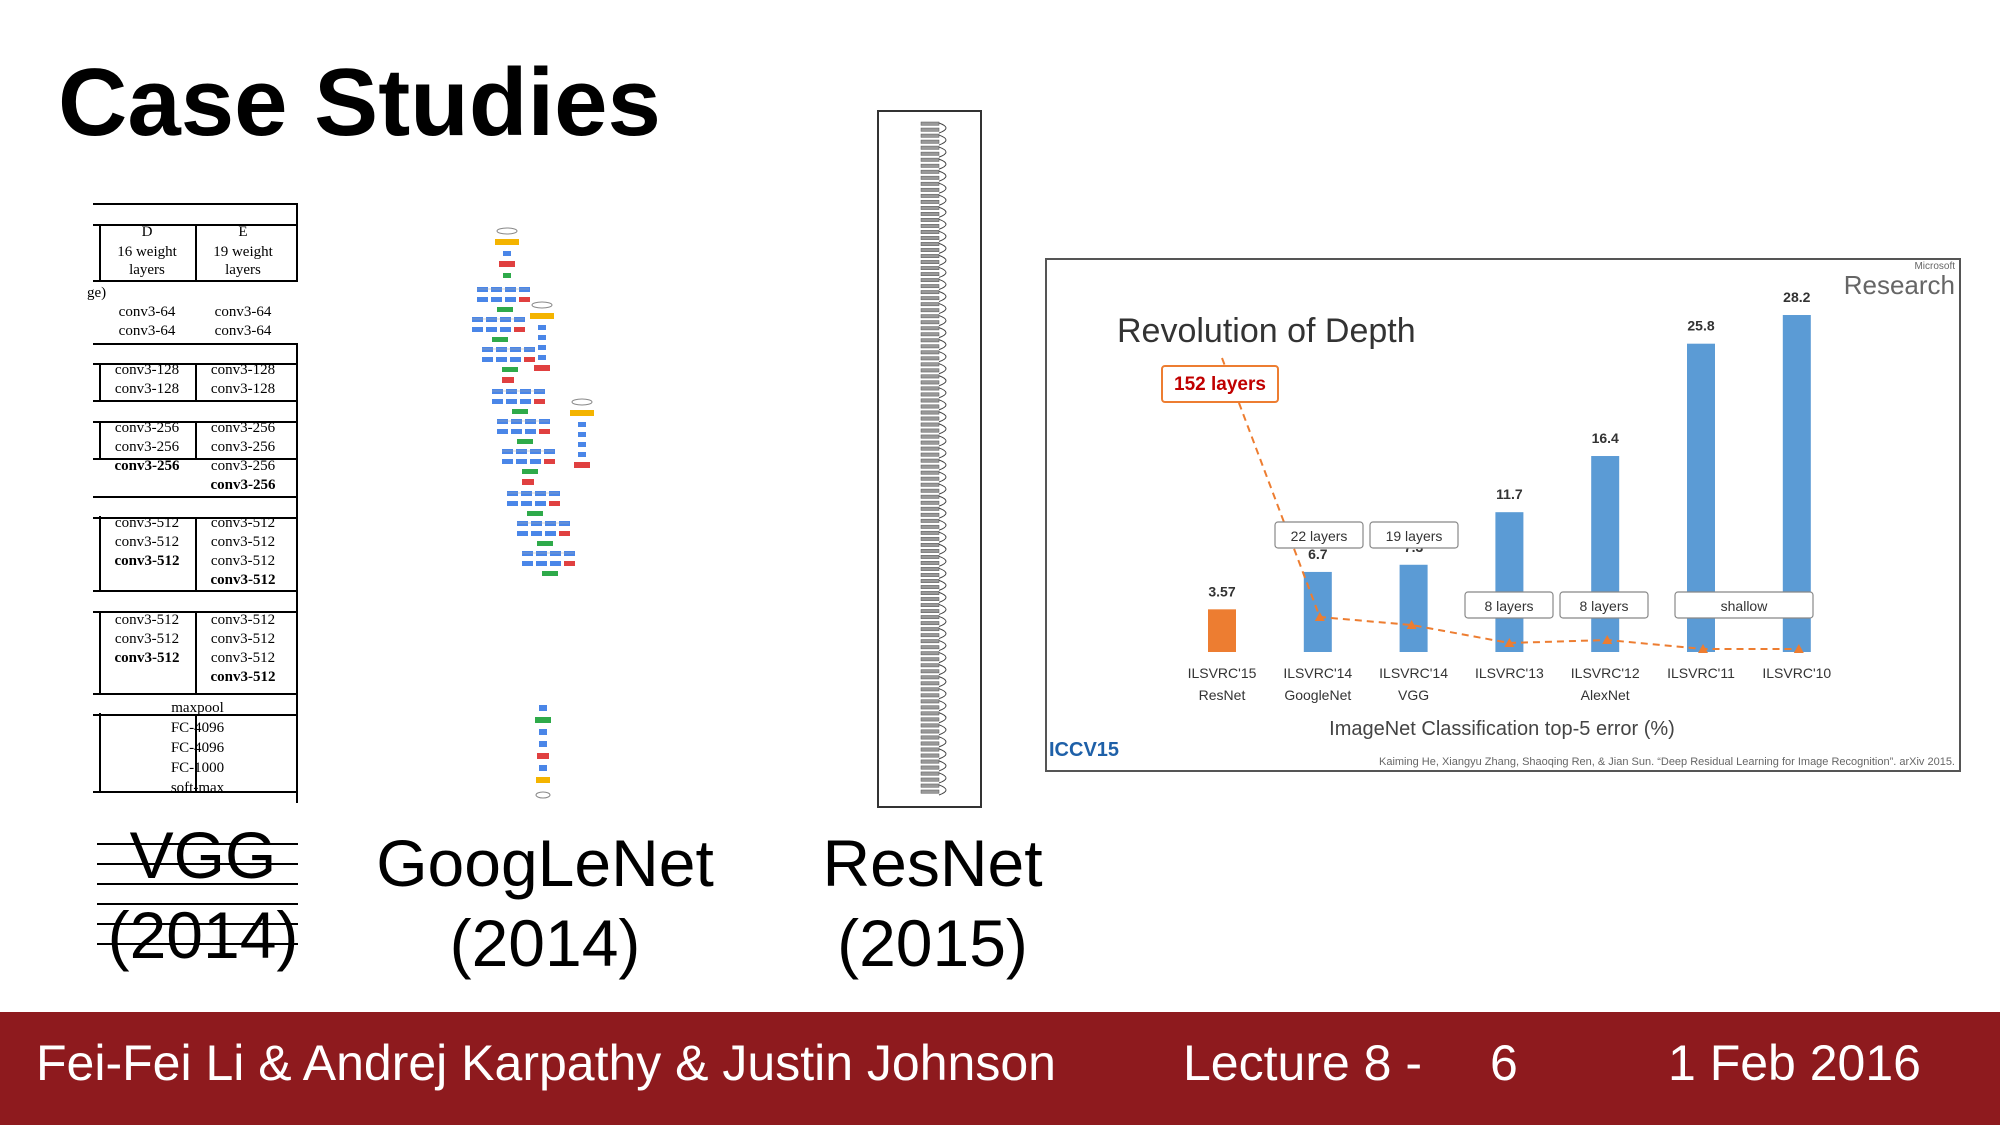  Describe the element at coordinates (1266, 331) in the screenshot. I see `chart-title: Revolution of Depth` at that location.